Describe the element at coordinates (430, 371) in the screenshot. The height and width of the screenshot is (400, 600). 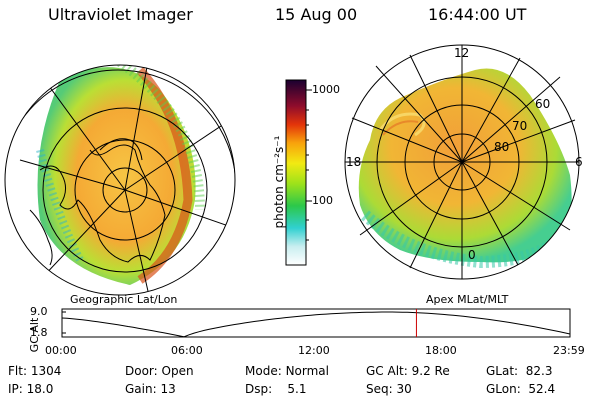
I see `info-gcalt-value: 9.2 Re` at that location.